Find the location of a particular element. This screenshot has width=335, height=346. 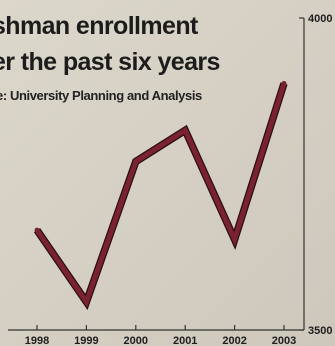

x-tick-label: 2000 is located at coordinates (136, 340).